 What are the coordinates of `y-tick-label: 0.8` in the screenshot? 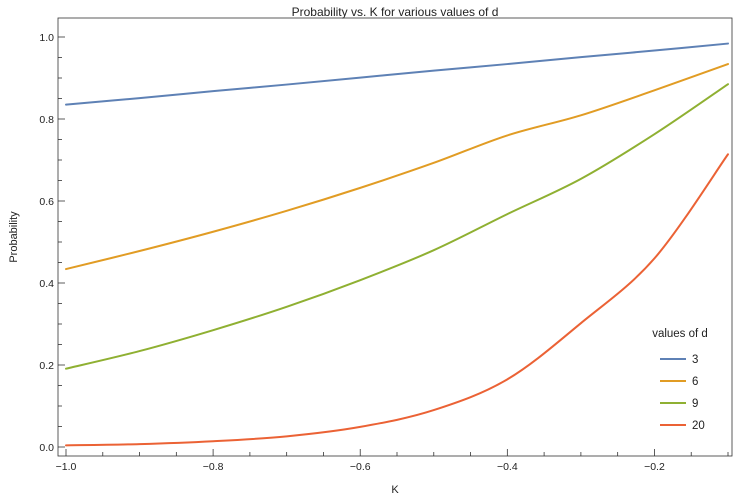 It's located at (46, 120).